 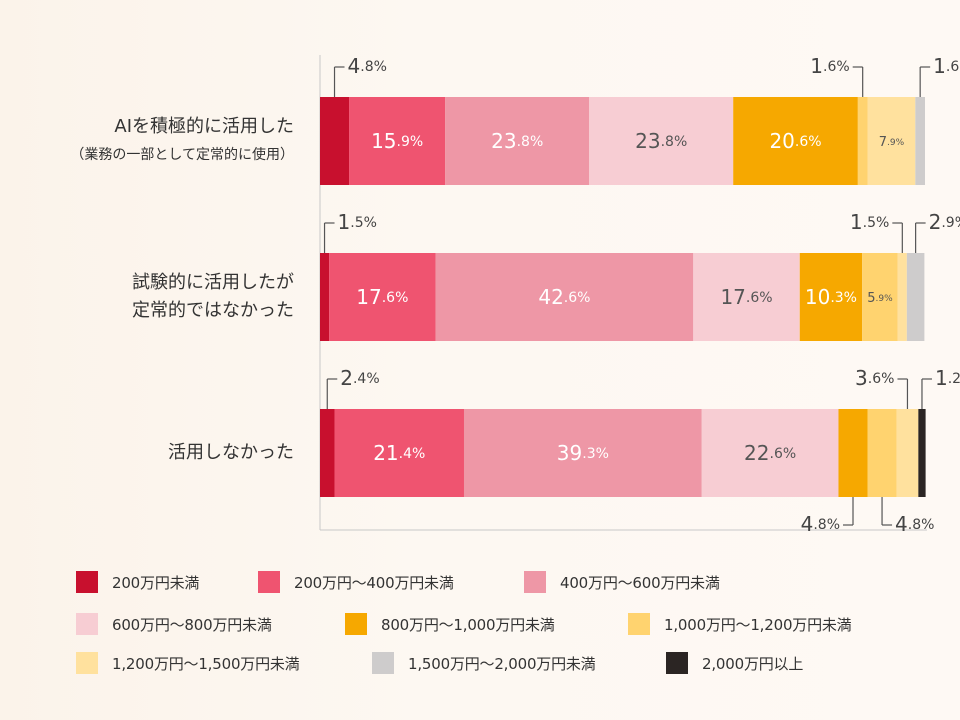 What do you see at coordinates (947, 378) in the screenshot?
I see `data-label: 1.2%` at bounding box center [947, 378].